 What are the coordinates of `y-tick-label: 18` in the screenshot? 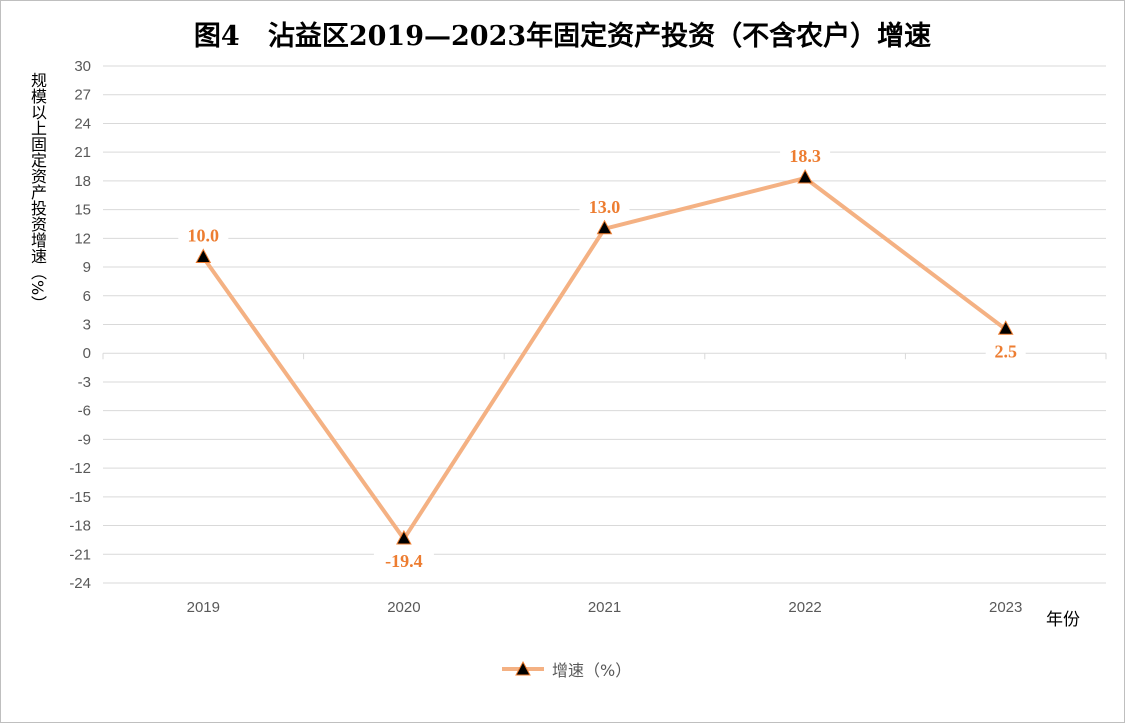 It's located at (82, 181).